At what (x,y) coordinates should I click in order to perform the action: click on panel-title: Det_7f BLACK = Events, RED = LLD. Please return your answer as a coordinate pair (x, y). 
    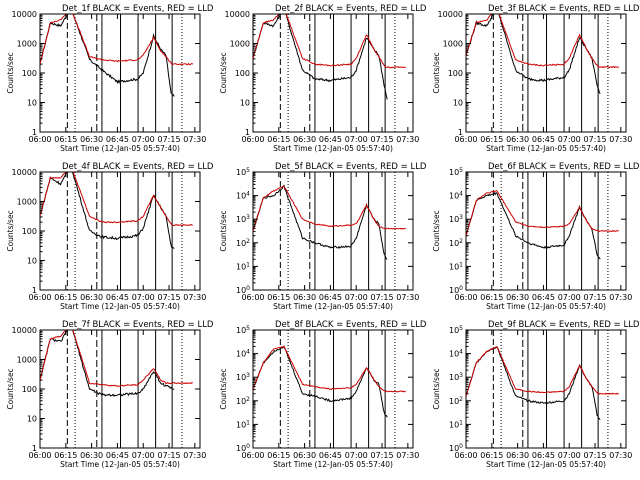
    Looking at the image, I should click on (138, 325).